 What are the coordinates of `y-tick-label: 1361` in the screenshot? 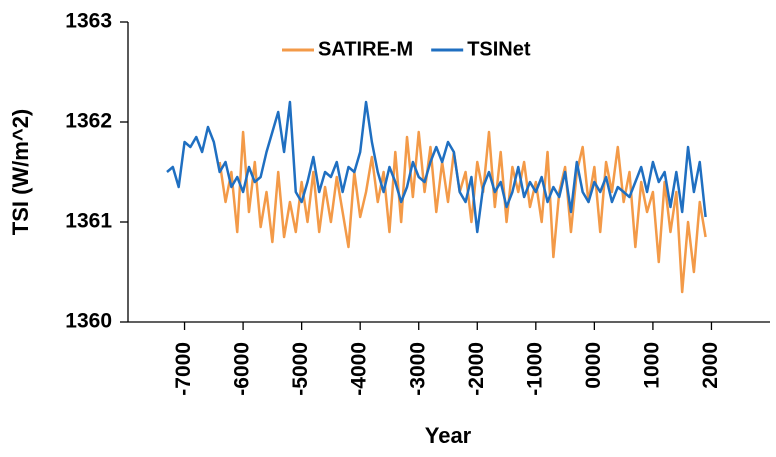 It's located at (88, 221).